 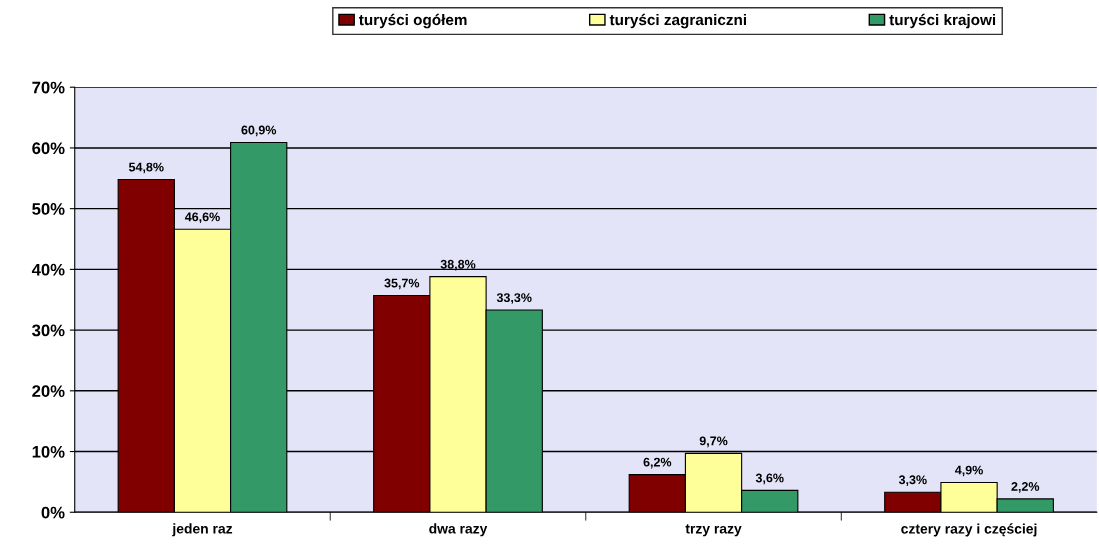 What do you see at coordinates (657, 463) in the screenshot?
I see `data-label: 6,2%` at bounding box center [657, 463].